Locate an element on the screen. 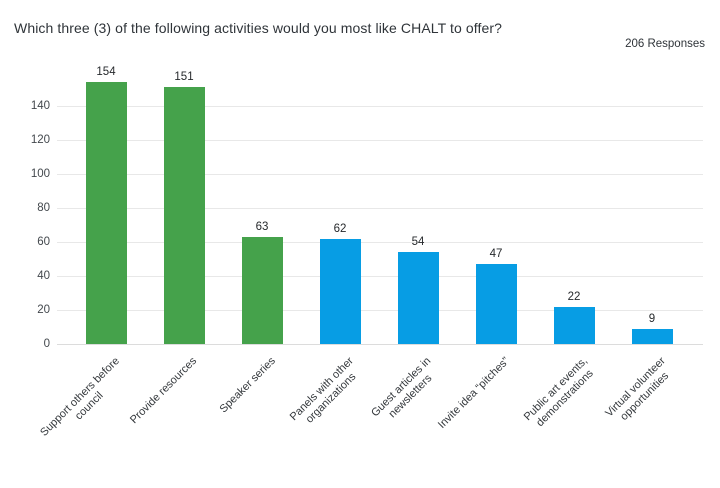 Image resolution: width=720 pixels, height=488 pixels. y-tick-label: 80 is located at coordinates (43, 208).